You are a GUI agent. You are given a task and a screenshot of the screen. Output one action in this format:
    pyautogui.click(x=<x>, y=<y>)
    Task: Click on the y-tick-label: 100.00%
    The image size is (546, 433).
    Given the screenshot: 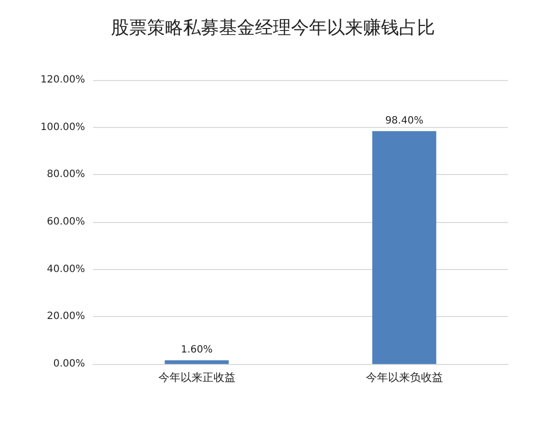 What is the action you would take?
    pyautogui.click(x=62, y=127)
    